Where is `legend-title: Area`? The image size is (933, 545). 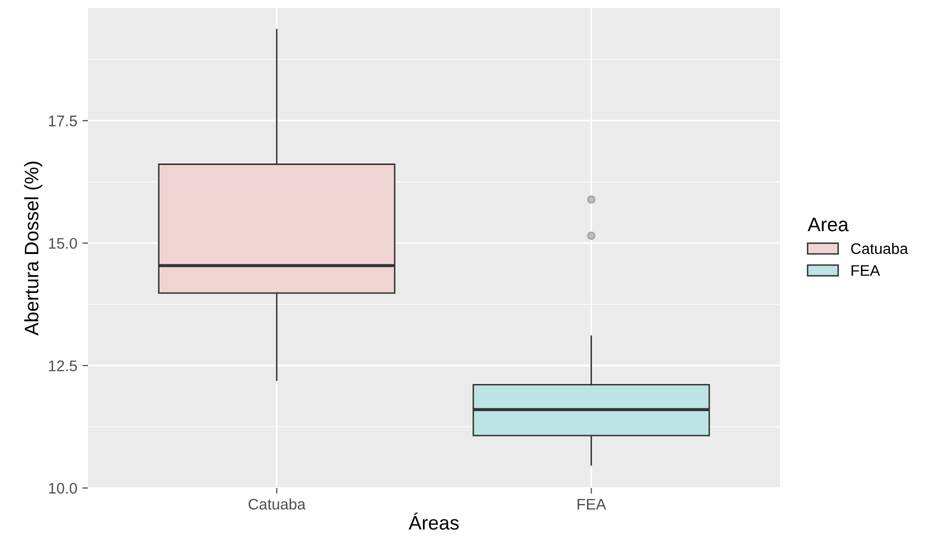
legend-title: Area is located at coordinates (828, 225).